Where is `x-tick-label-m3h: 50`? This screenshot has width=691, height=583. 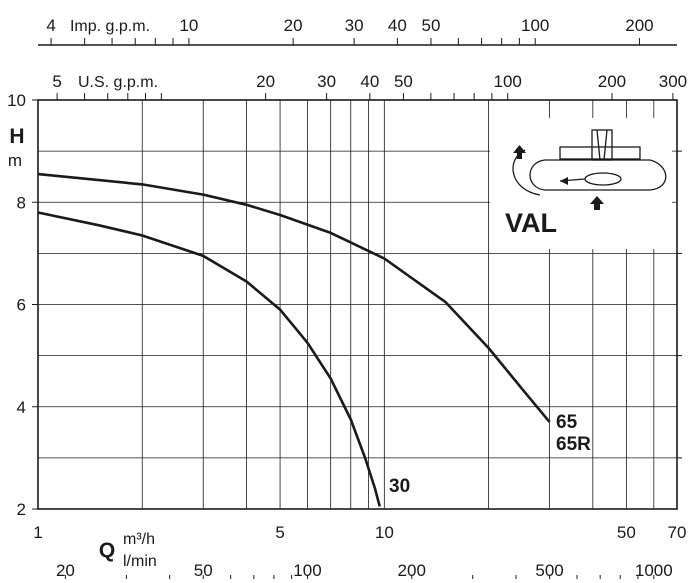
x-tick-label-m3h: 50 is located at coordinates (626, 532).